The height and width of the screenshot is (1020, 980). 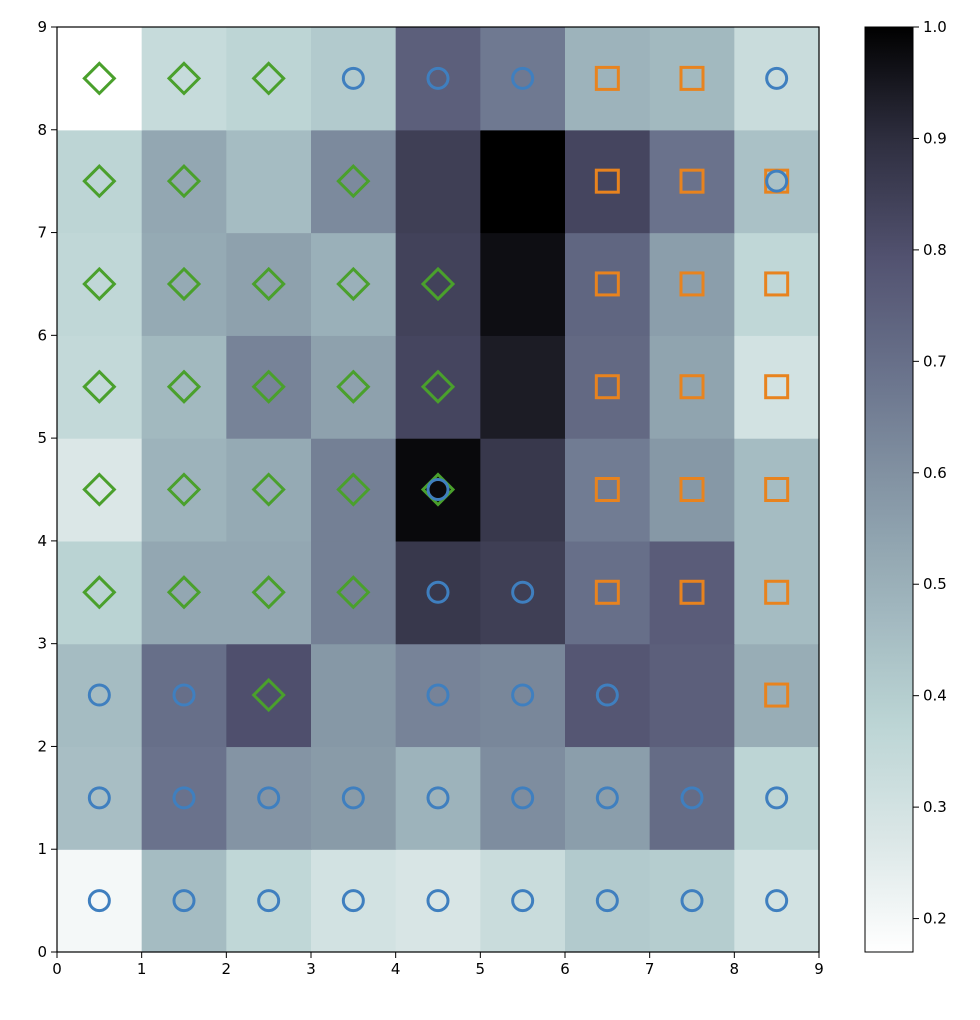 I want to click on y-tick-label: 6, so click(x=42, y=335).